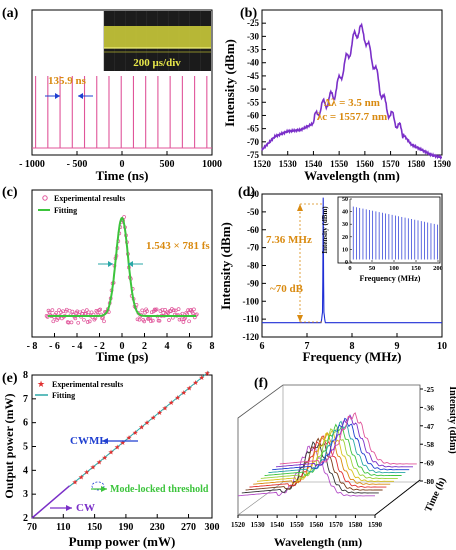 This screenshot has width=456, height=550. I want to click on y-tick-label-f: -36, so click(429, 407).